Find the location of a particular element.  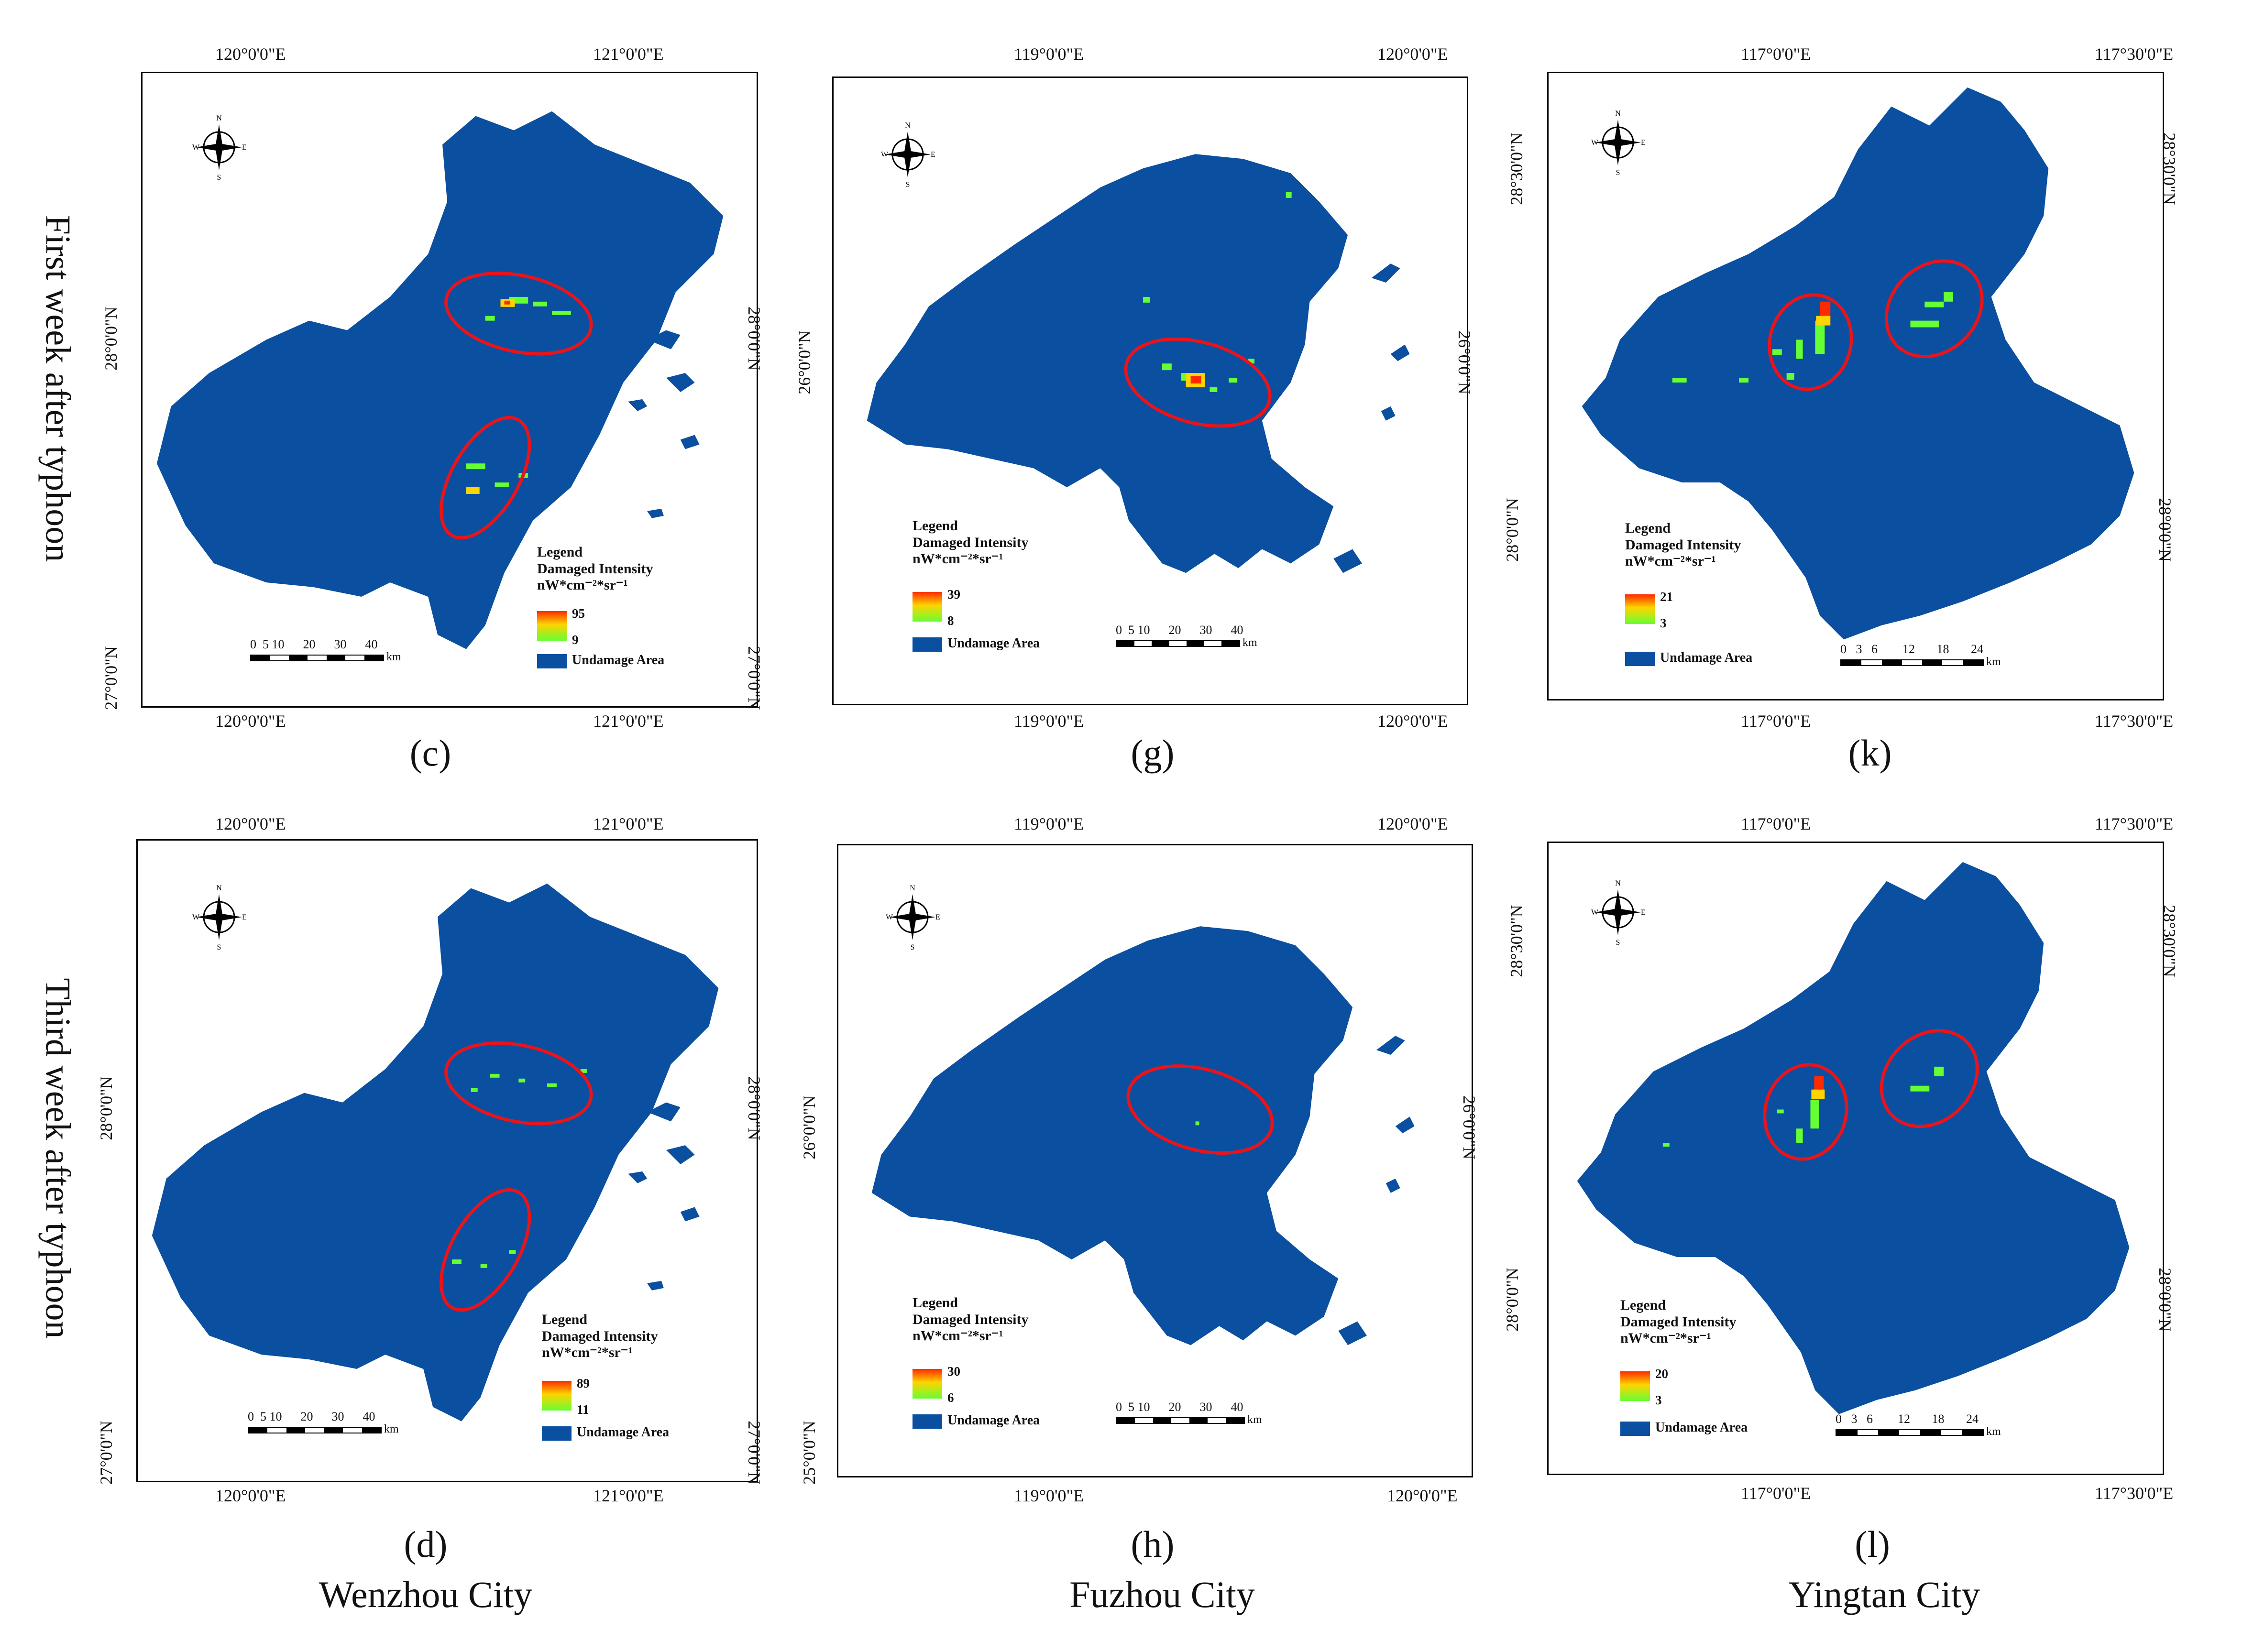

legend-unit: nW*cm⁻²*sr⁻¹ is located at coordinates (582, 585).